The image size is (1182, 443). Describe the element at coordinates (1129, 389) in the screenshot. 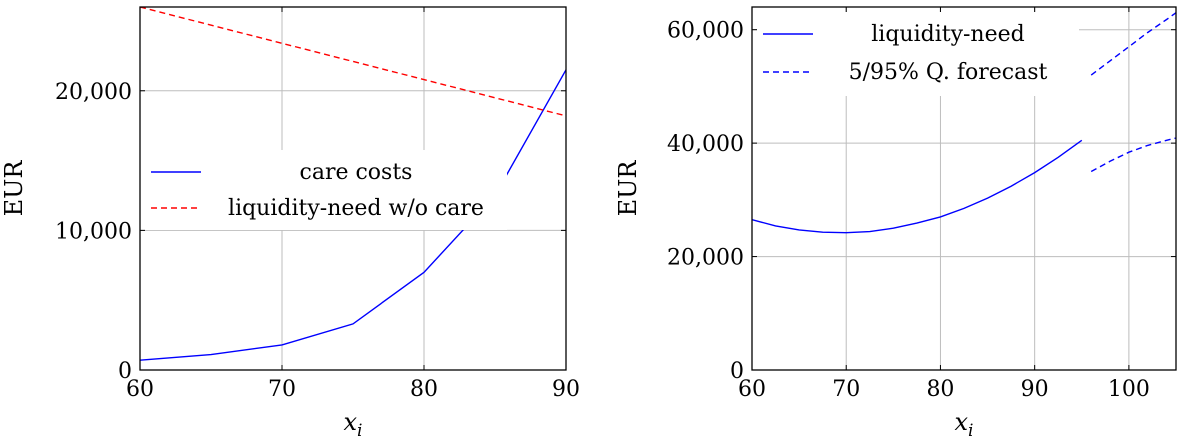

I see `x-tick-label: 100` at that location.